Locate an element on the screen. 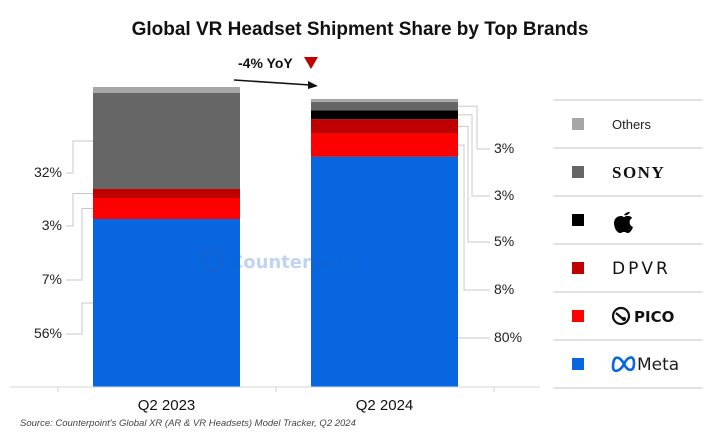 The width and height of the screenshot is (720, 446). data-label-apple-q2-2024: 3% is located at coordinates (504, 195).